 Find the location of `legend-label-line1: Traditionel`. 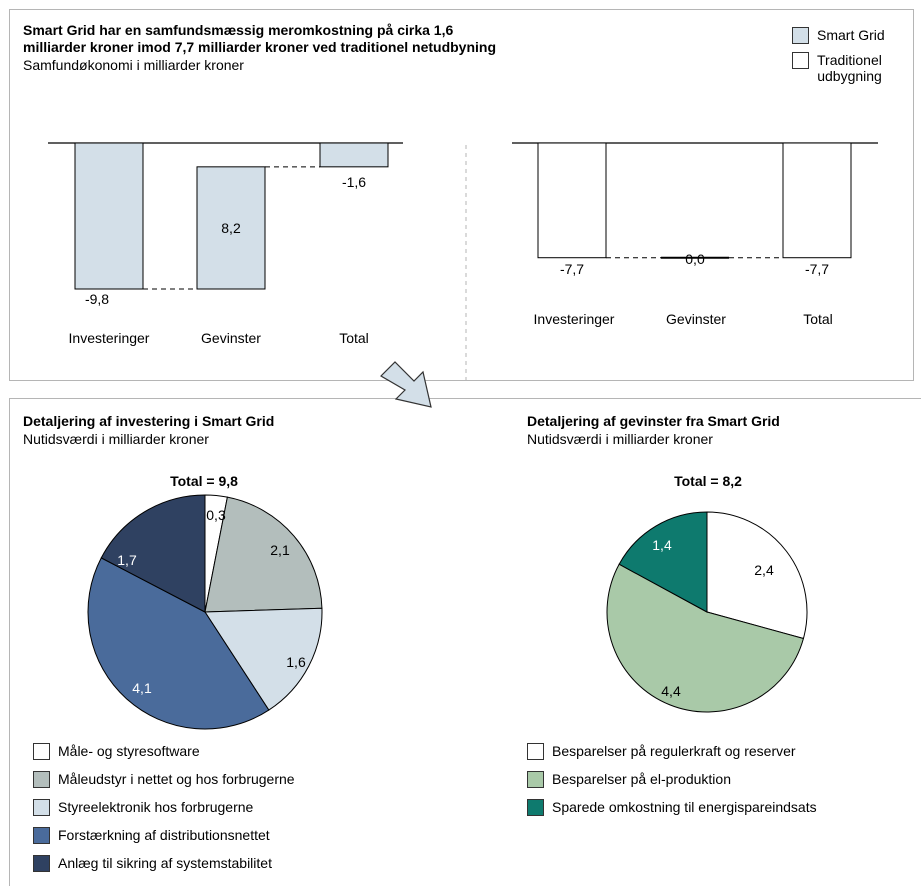

legend-label-line1: Traditionel is located at coordinates (849, 60).